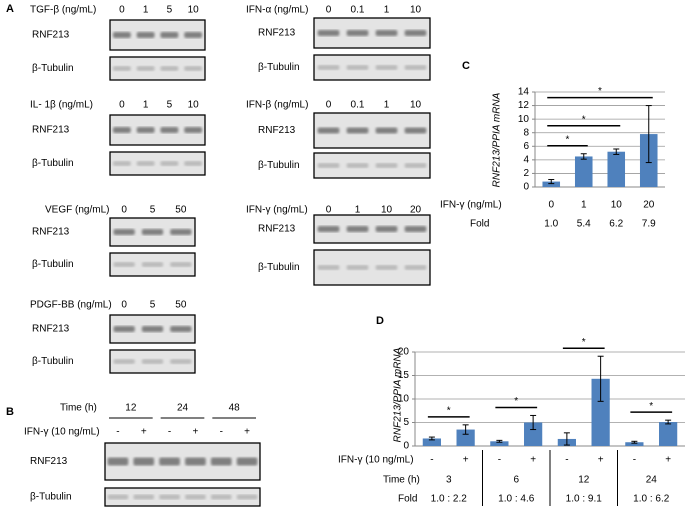 Image resolution: width=693 pixels, height=514 pixels. I want to click on y-tick-label: 12, so click(524, 105).